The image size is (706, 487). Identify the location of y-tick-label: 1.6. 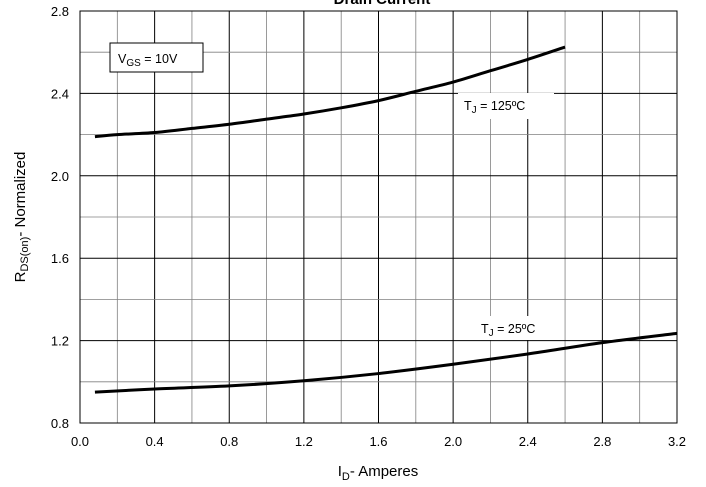
(60, 258).